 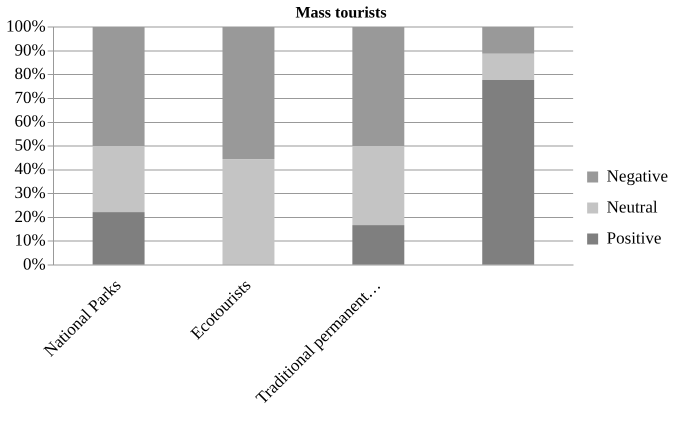 What do you see at coordinates (634, 238) in the screenshot?
I see `legend-label: Positive` at bounding box center [634, 238].